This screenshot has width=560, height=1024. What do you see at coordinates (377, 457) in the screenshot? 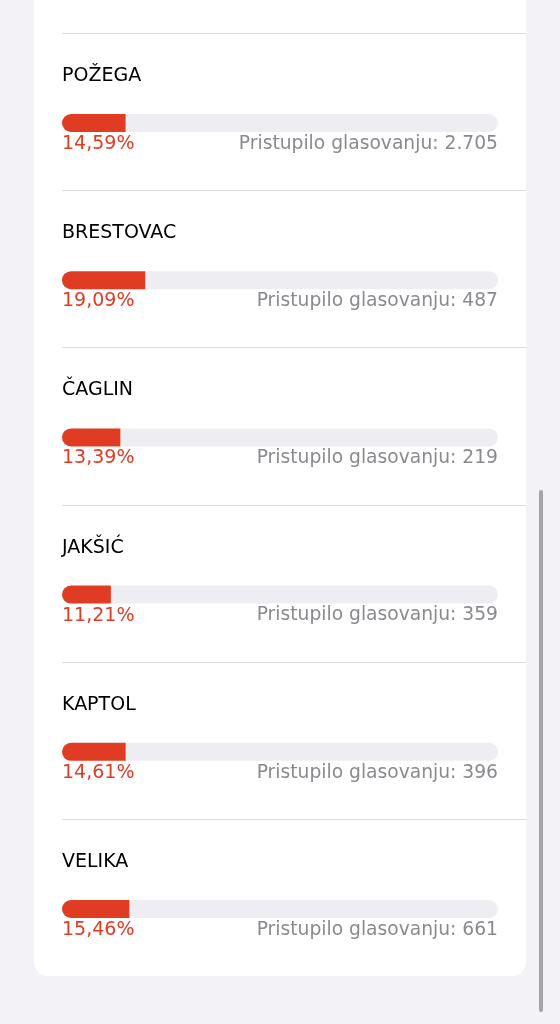
I see `annotation: Pristupilo glasovanju: 219` at bounding box center [377, 457].